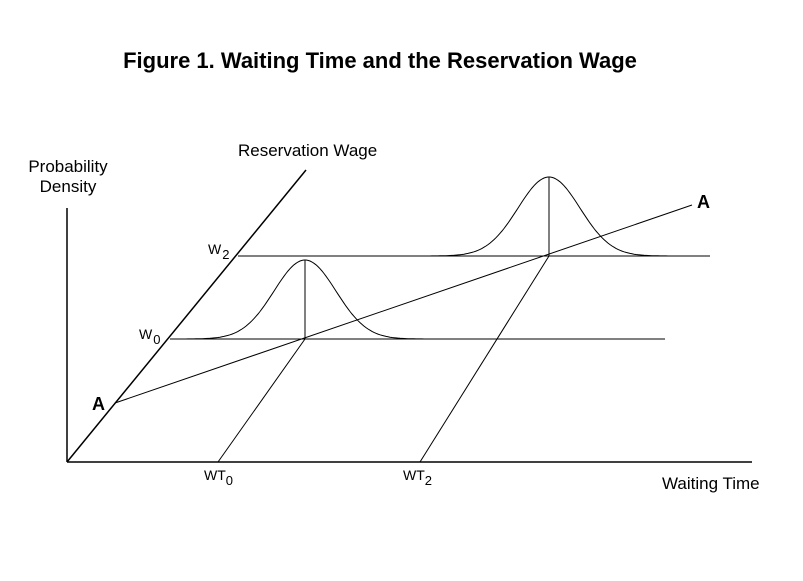 Image resolution: width=803 pixels, height=581 pixels. What do you see at coordinates (703, 202) in the screenshot?
I see `line-a-end-label: A` at bounding box center [703, 202].